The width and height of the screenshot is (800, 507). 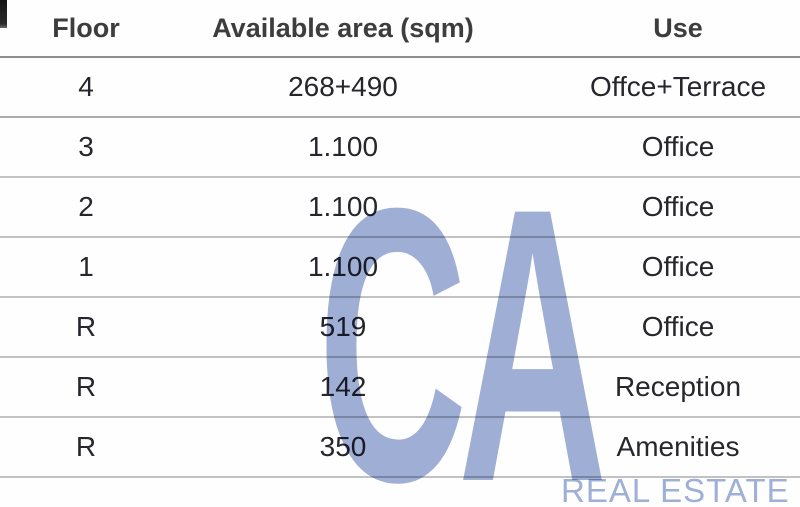 What do you see at coordinates (343, 446) in the screenshot?
I see `cell-available-area: 350` at bounding box center [343, 446].